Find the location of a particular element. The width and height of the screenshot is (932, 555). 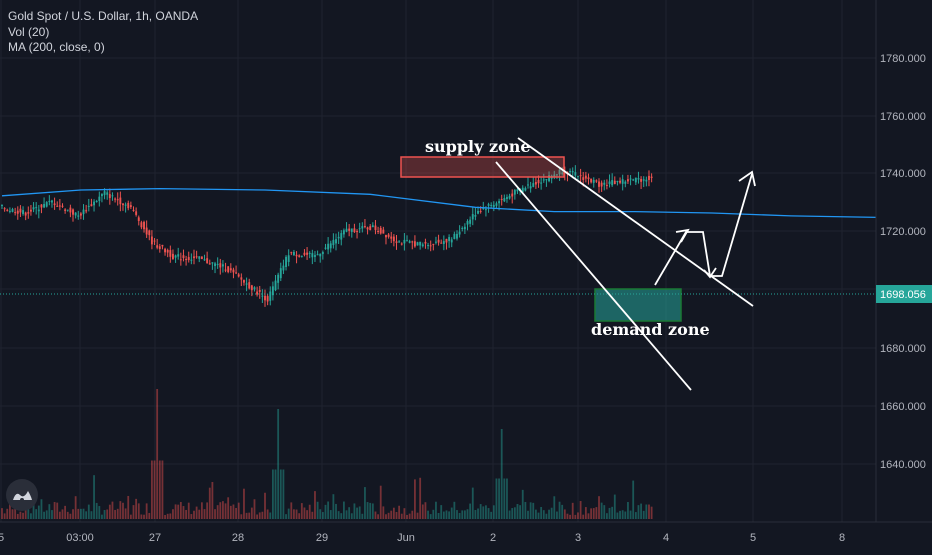

ma-indicator-label: MA (200, close, 0) is located at coordinates (56, 47).